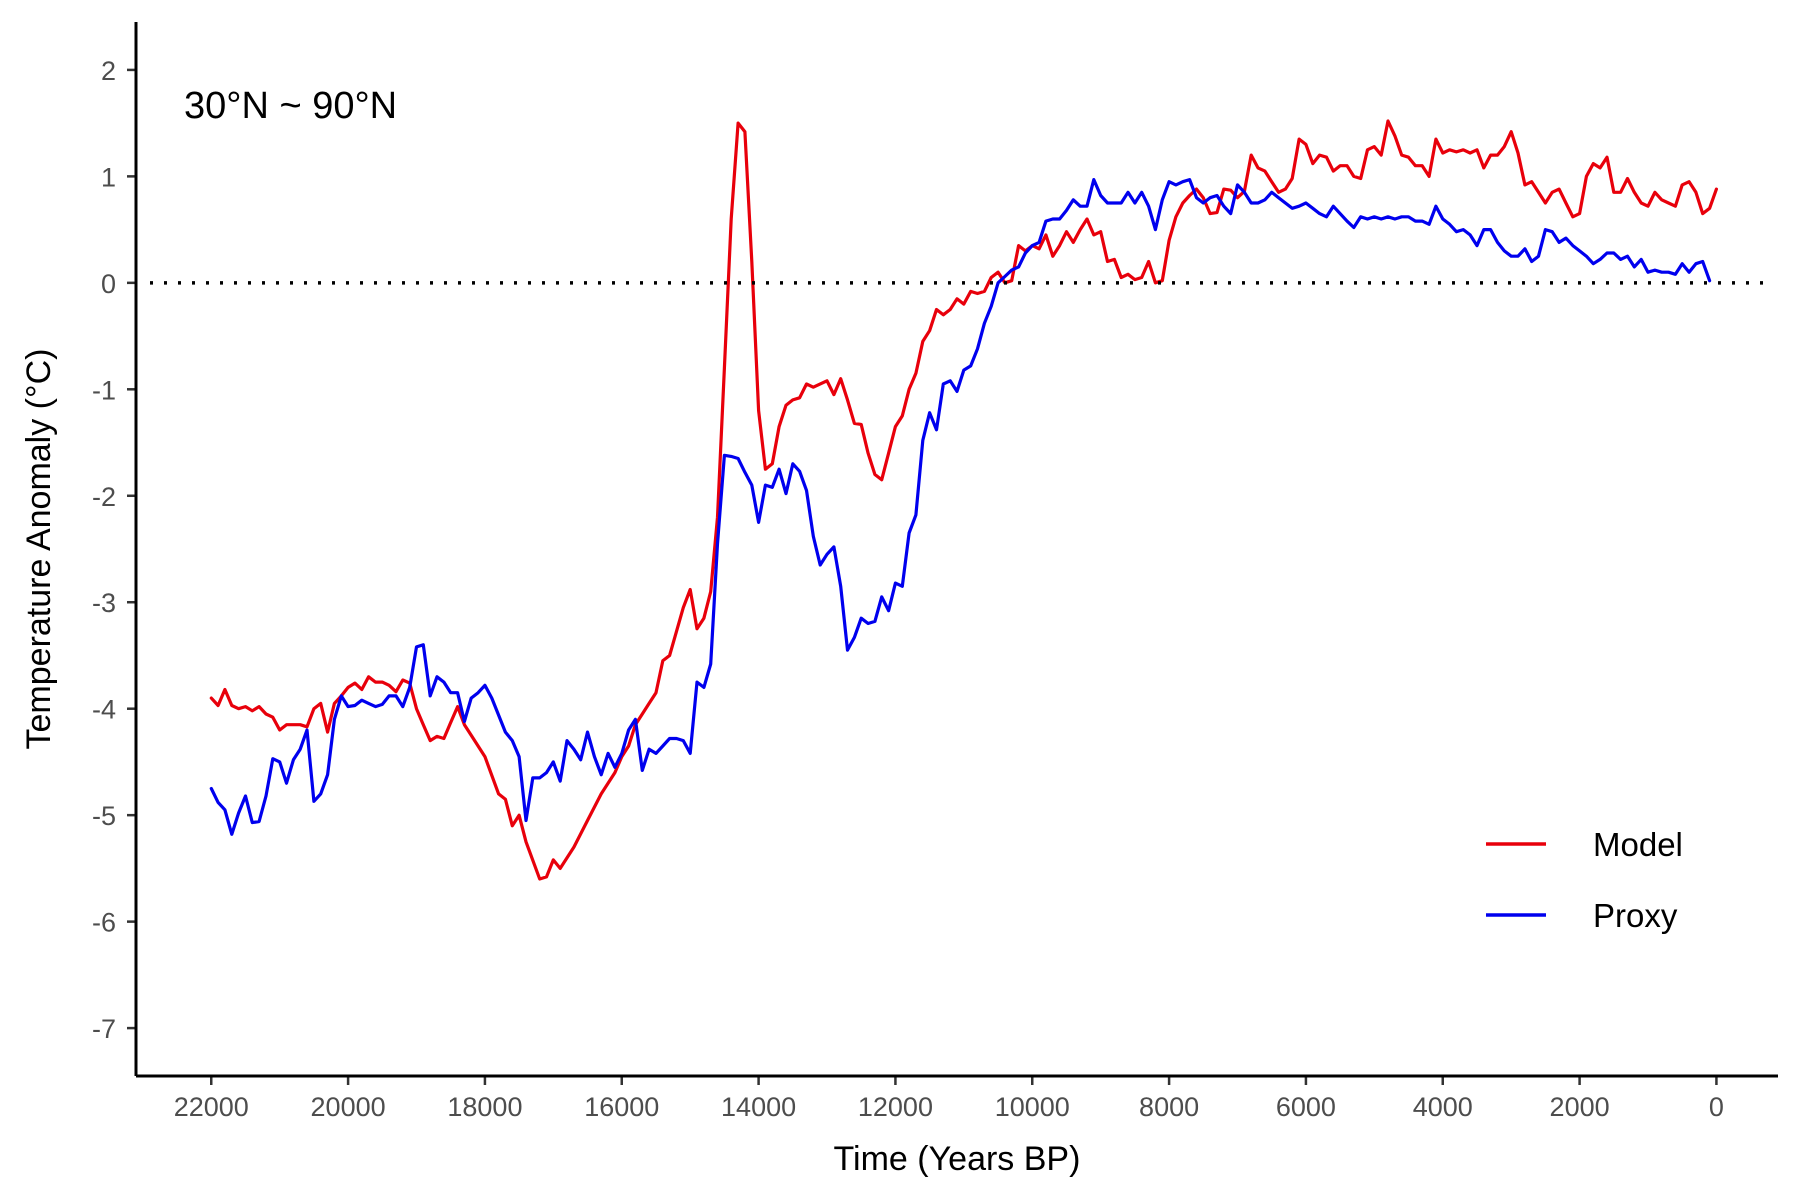 This screenshot has height=1200, width=1800. I want to click on y-tick-label: -4, so click(104, 710).